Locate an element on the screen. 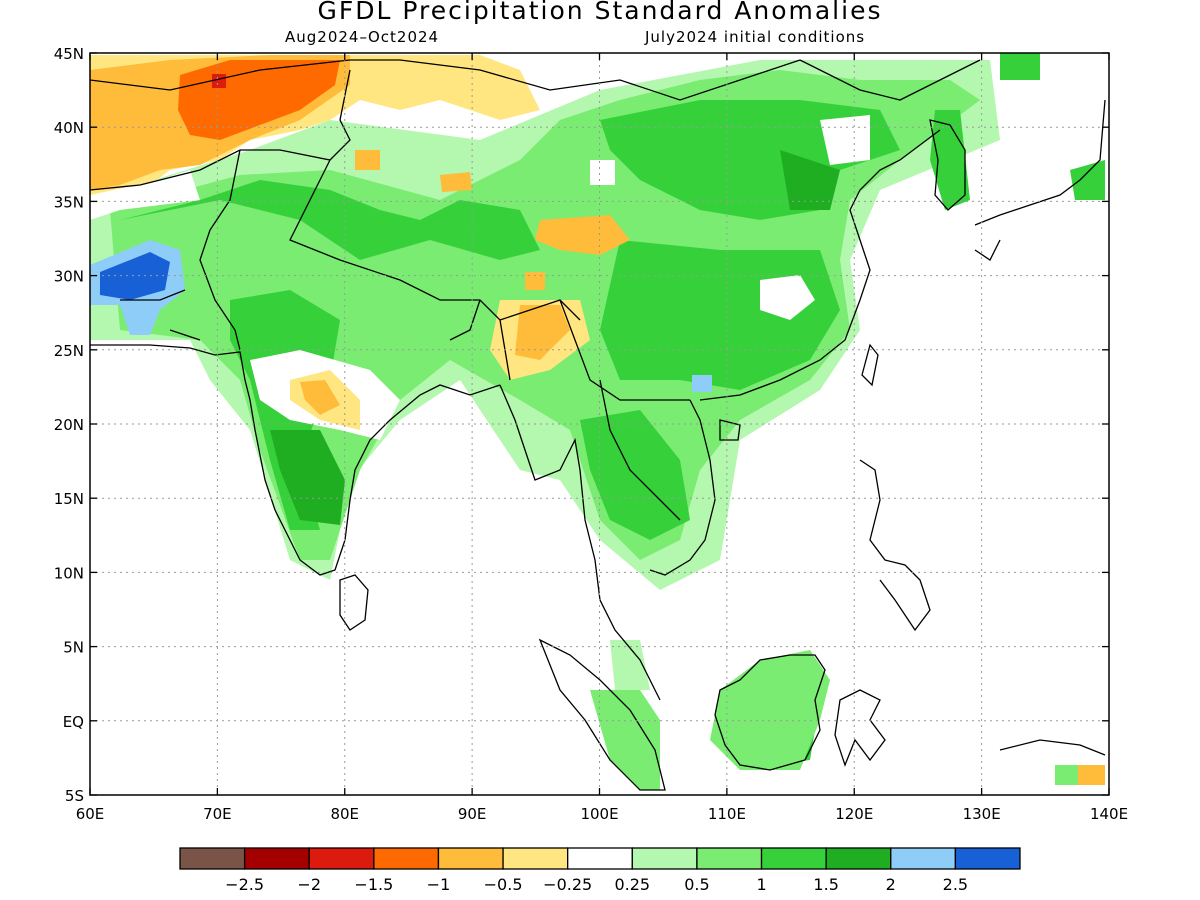  x-tick-label: 140E is located at coordinates (1109, 814).